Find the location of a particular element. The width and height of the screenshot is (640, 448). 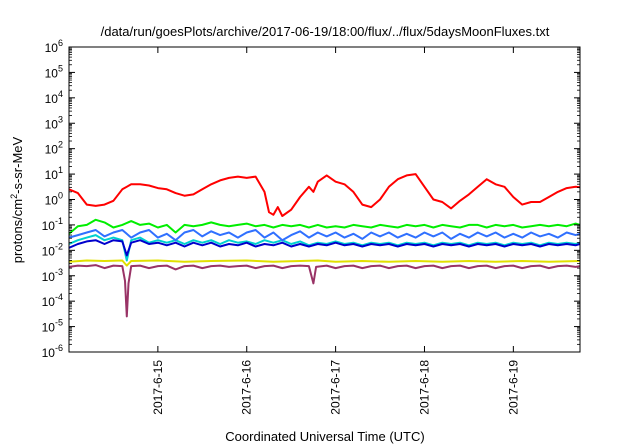

y-tick-label: 10⁵ is located at coordinates (54, 71).